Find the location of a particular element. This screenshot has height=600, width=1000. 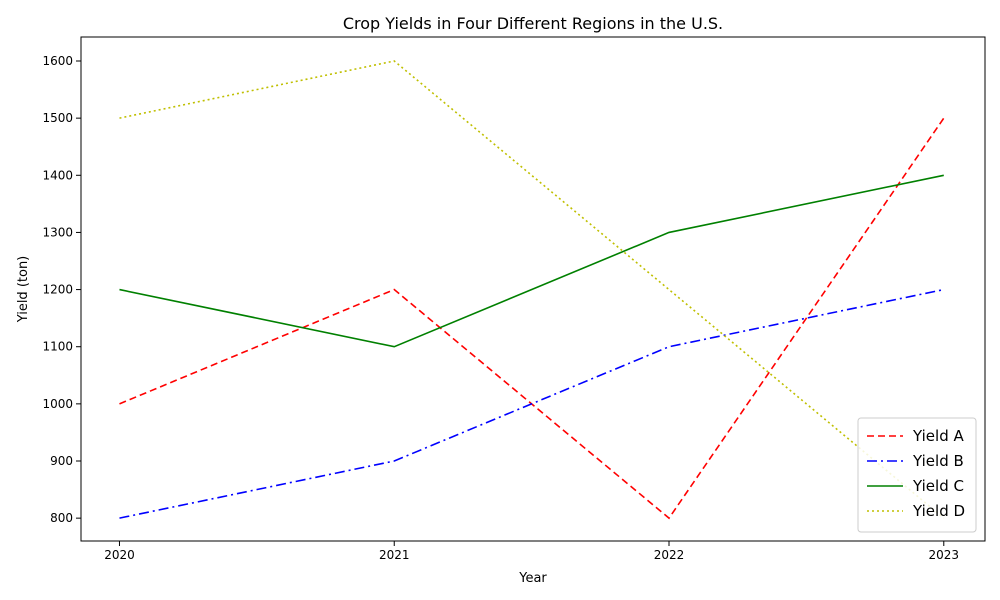

x-tick-label: 2023 is located at coordinates (944, 555).